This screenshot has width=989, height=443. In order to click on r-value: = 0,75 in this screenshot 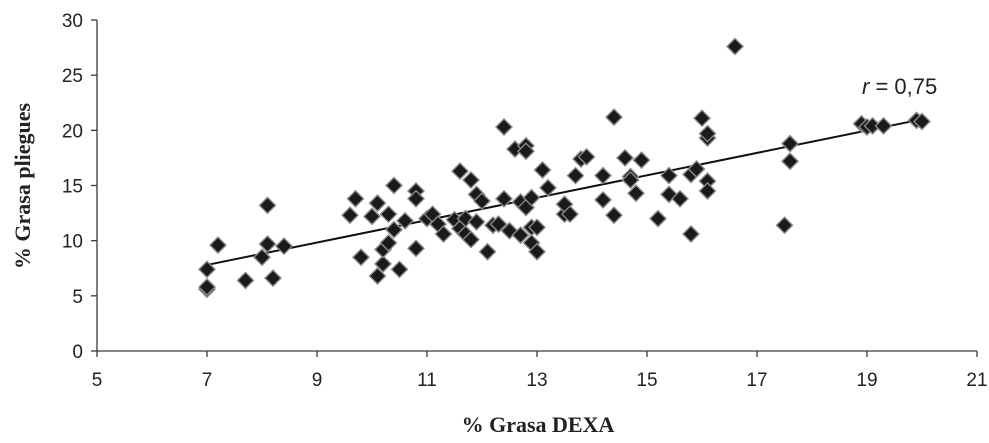, I will do `click(903, 86)`.